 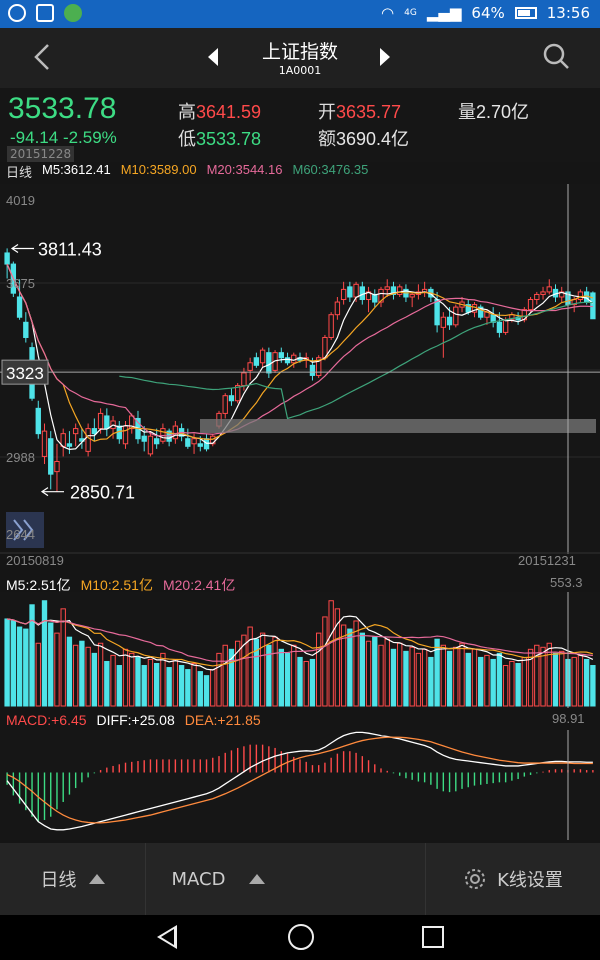 I want to click on volume-chart, so click(x=300, y=650).